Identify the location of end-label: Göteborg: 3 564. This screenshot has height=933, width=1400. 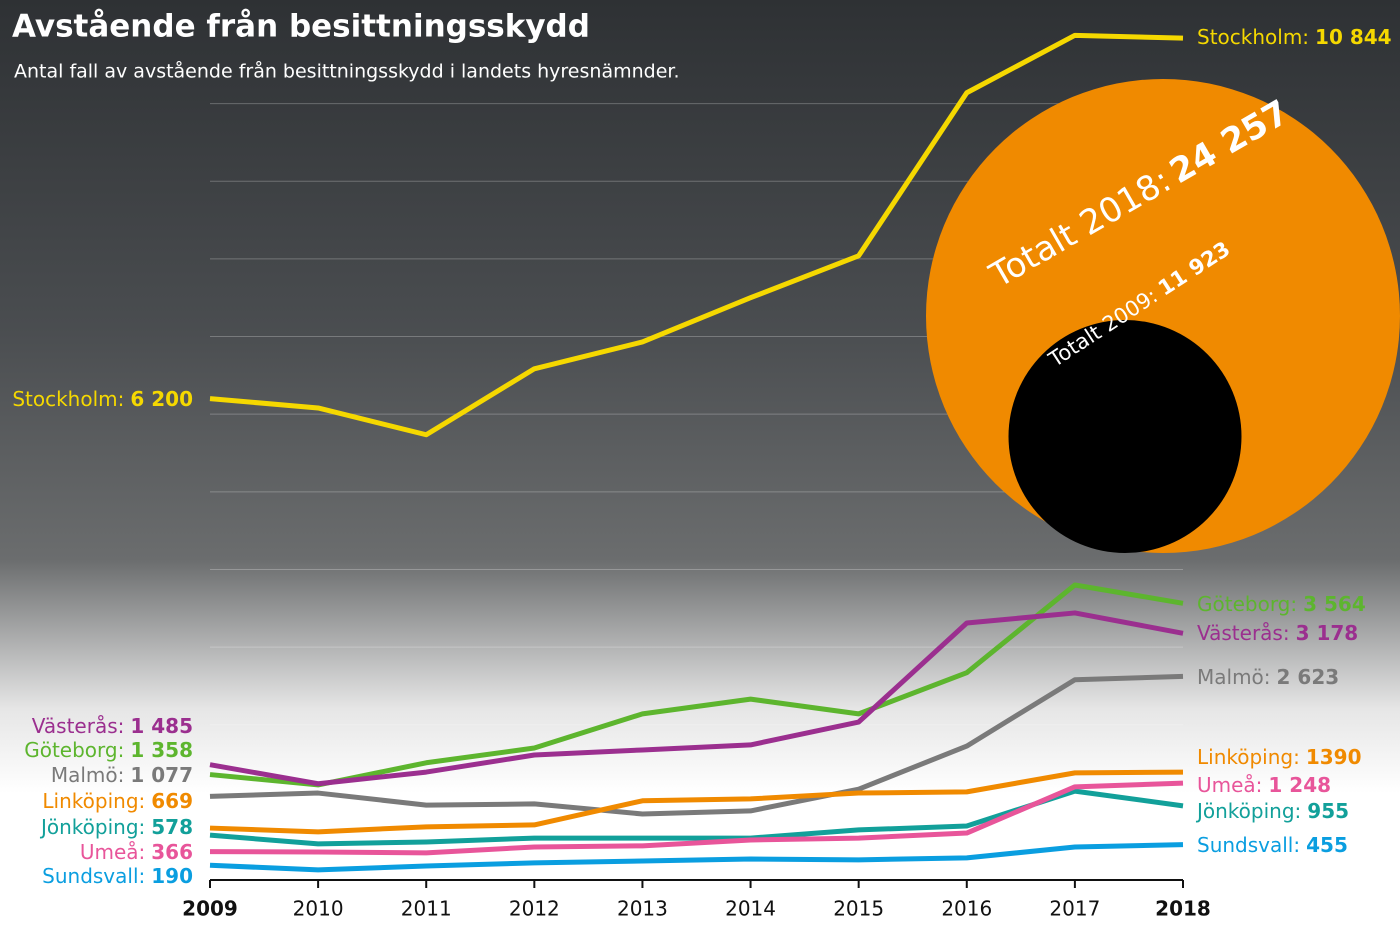
(1281, 604).